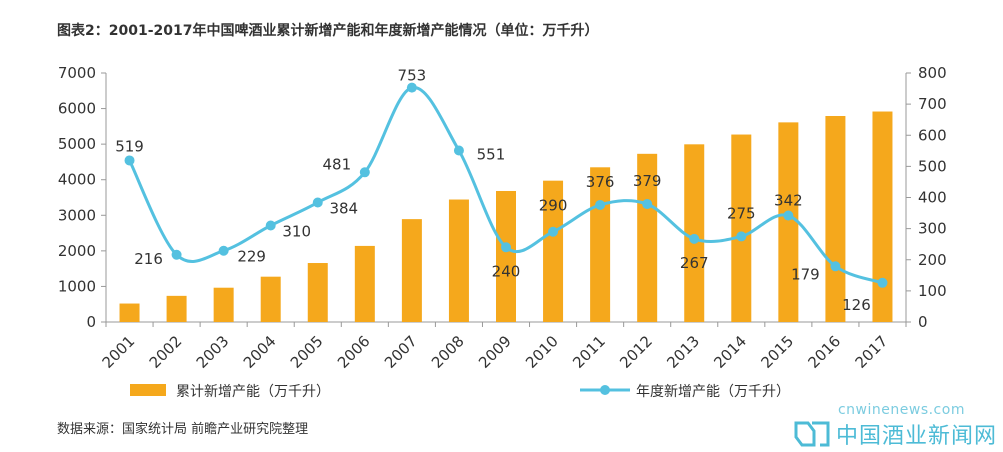 This screenshot has height=452, width=1003. What do you see at coordinates (788, 201) in the screenshot?
I see `data-label-2015: 342` at bounding box center [788, 201].